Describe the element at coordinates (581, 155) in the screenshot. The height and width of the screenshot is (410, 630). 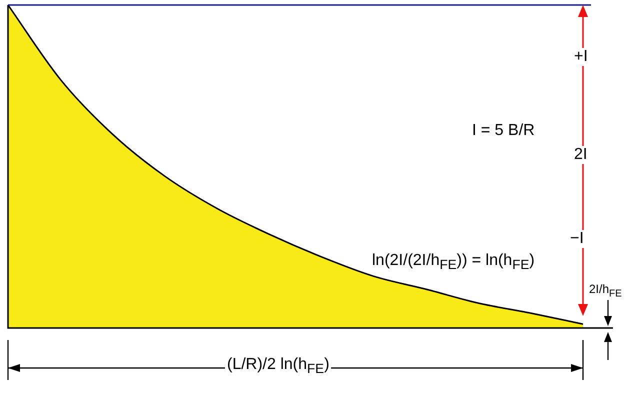
I see `annotation: 2I` at that location.